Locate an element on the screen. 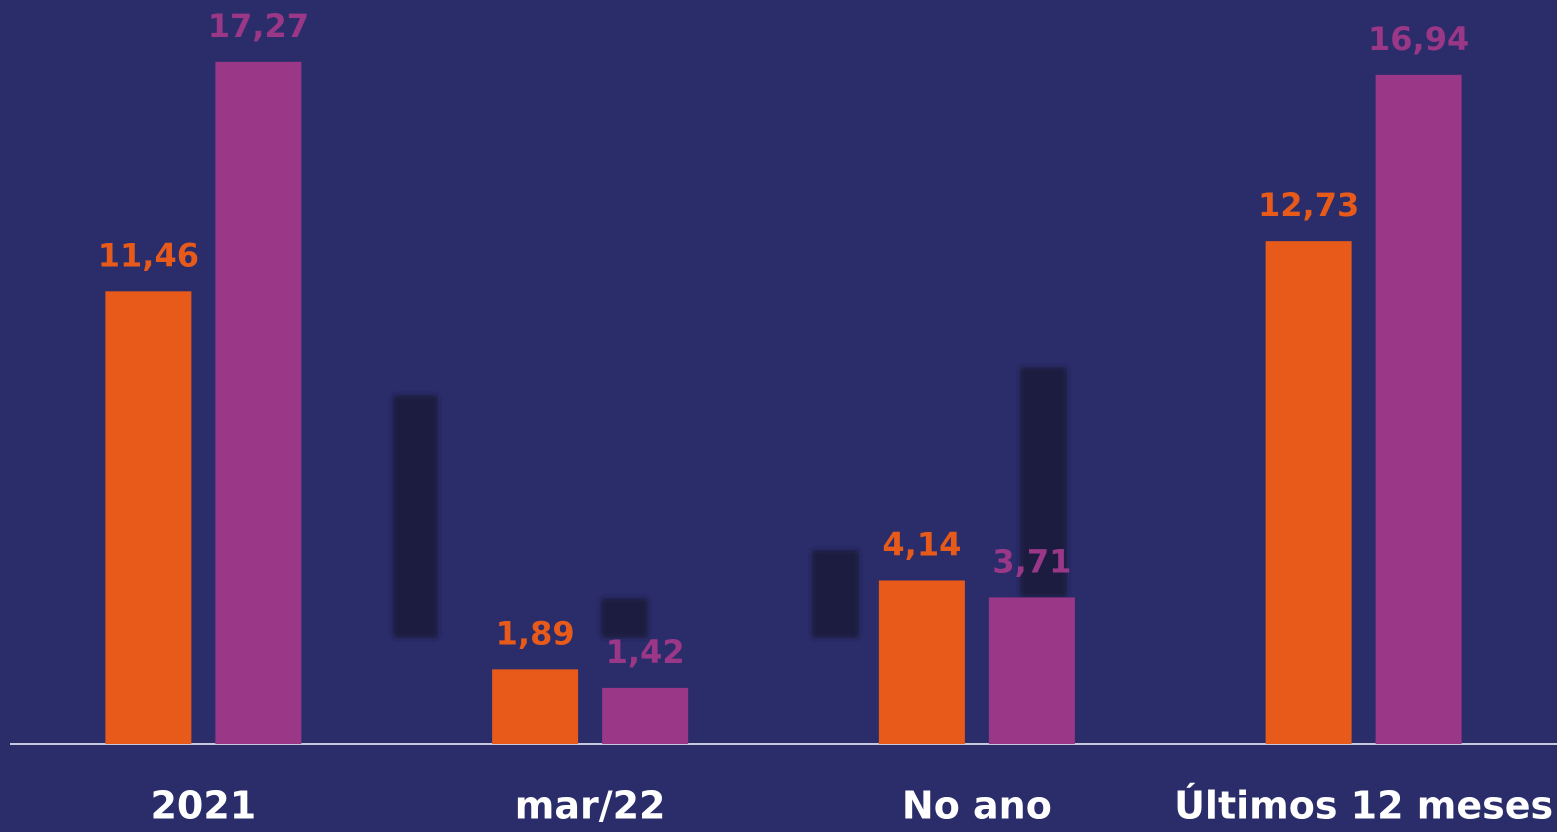 This screenshot has width=1557, height=832. value-label: 1,89 is located at coordinates (535, 633).